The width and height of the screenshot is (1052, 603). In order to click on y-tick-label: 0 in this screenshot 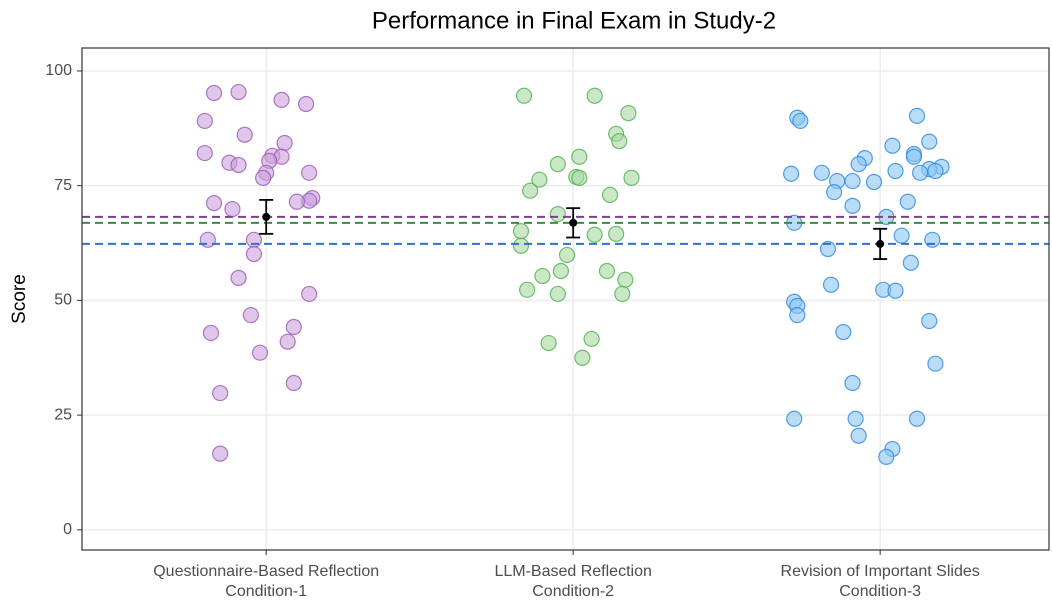, I will do `click(67, 529)`.